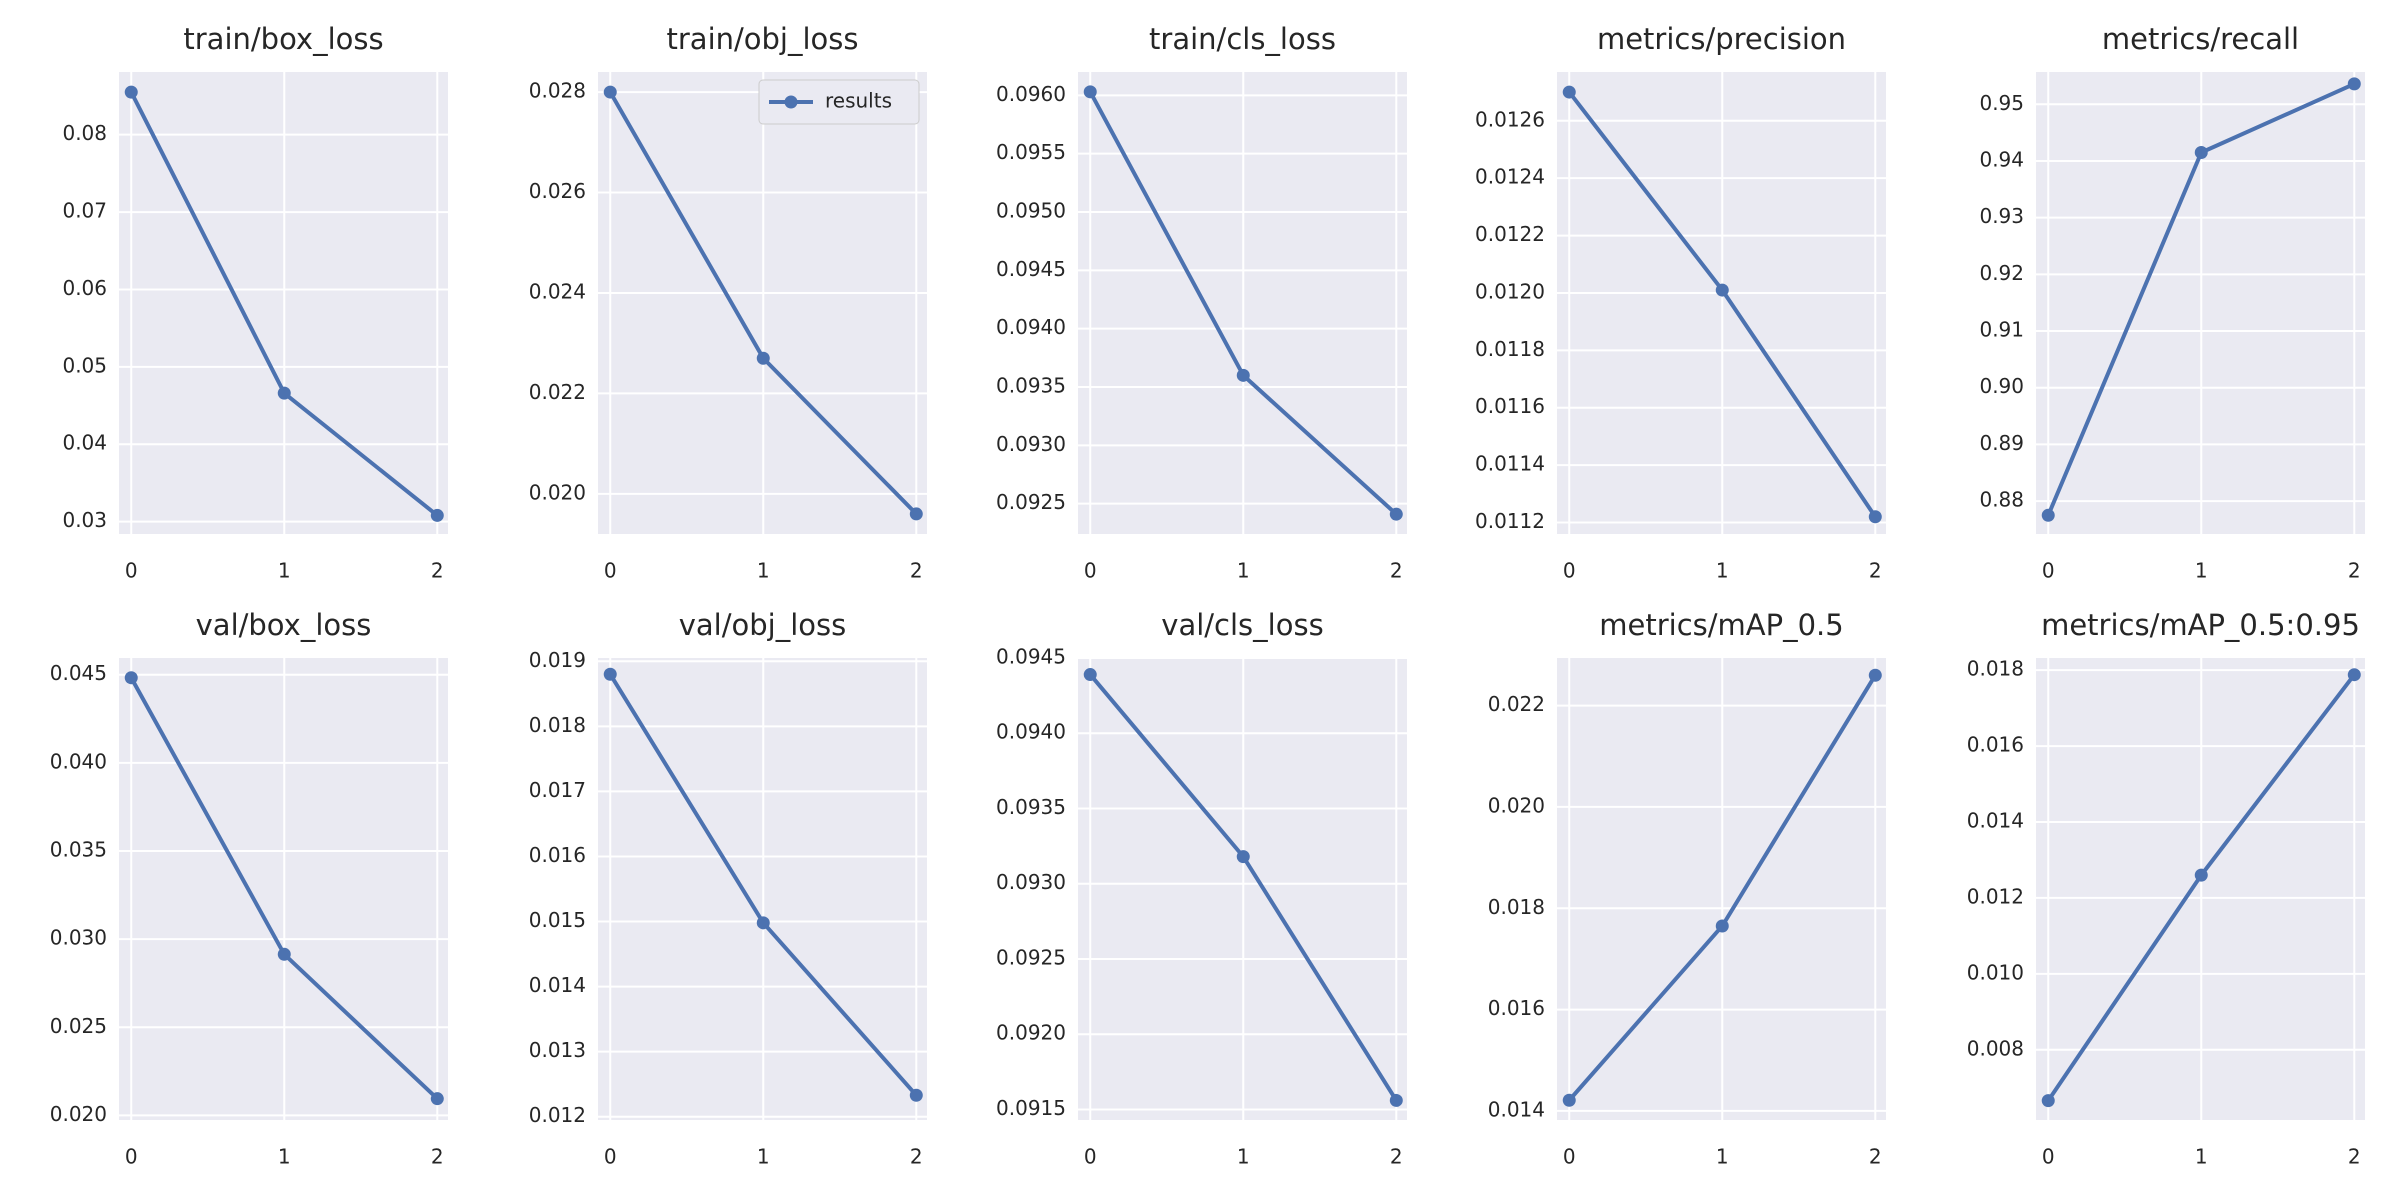 Image resolution: width=2400 pixels, height=1200 pixels. What do you see at coordinates (557, 1050) in the screenshot?
I see `y-tick-label: 0.013` at bounding box center [557, 1050].